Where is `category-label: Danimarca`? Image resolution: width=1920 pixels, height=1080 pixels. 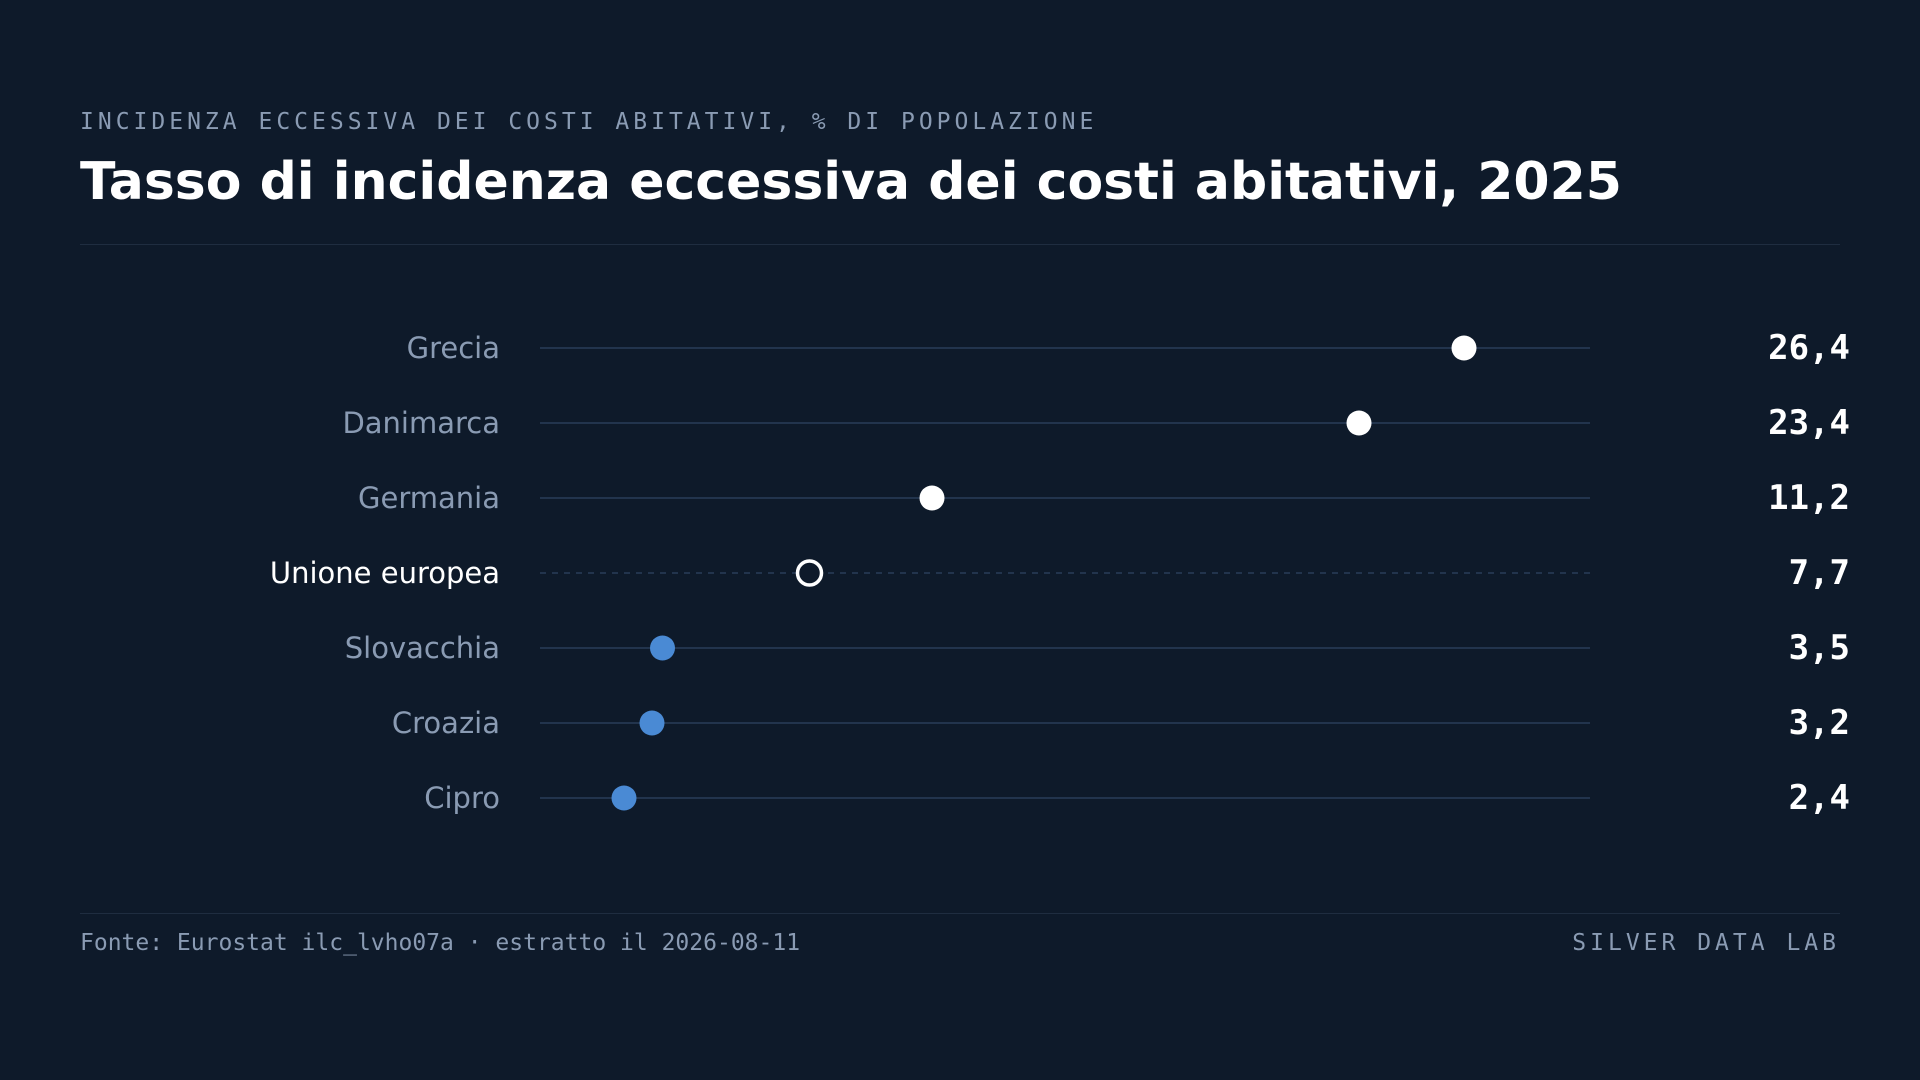
category-label: Danimarca is located at coordinates (421, 423).